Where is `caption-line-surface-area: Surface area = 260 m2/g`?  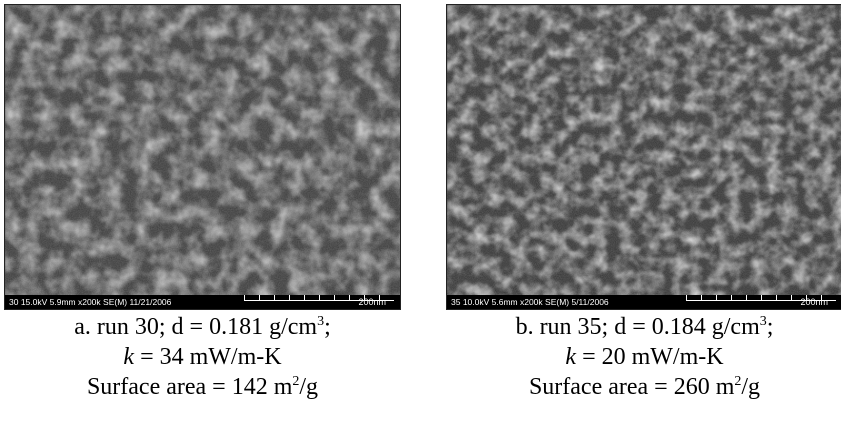 caption-line-surface-area: Surface area = 260 m2/g is located at coordinates (644, 387).